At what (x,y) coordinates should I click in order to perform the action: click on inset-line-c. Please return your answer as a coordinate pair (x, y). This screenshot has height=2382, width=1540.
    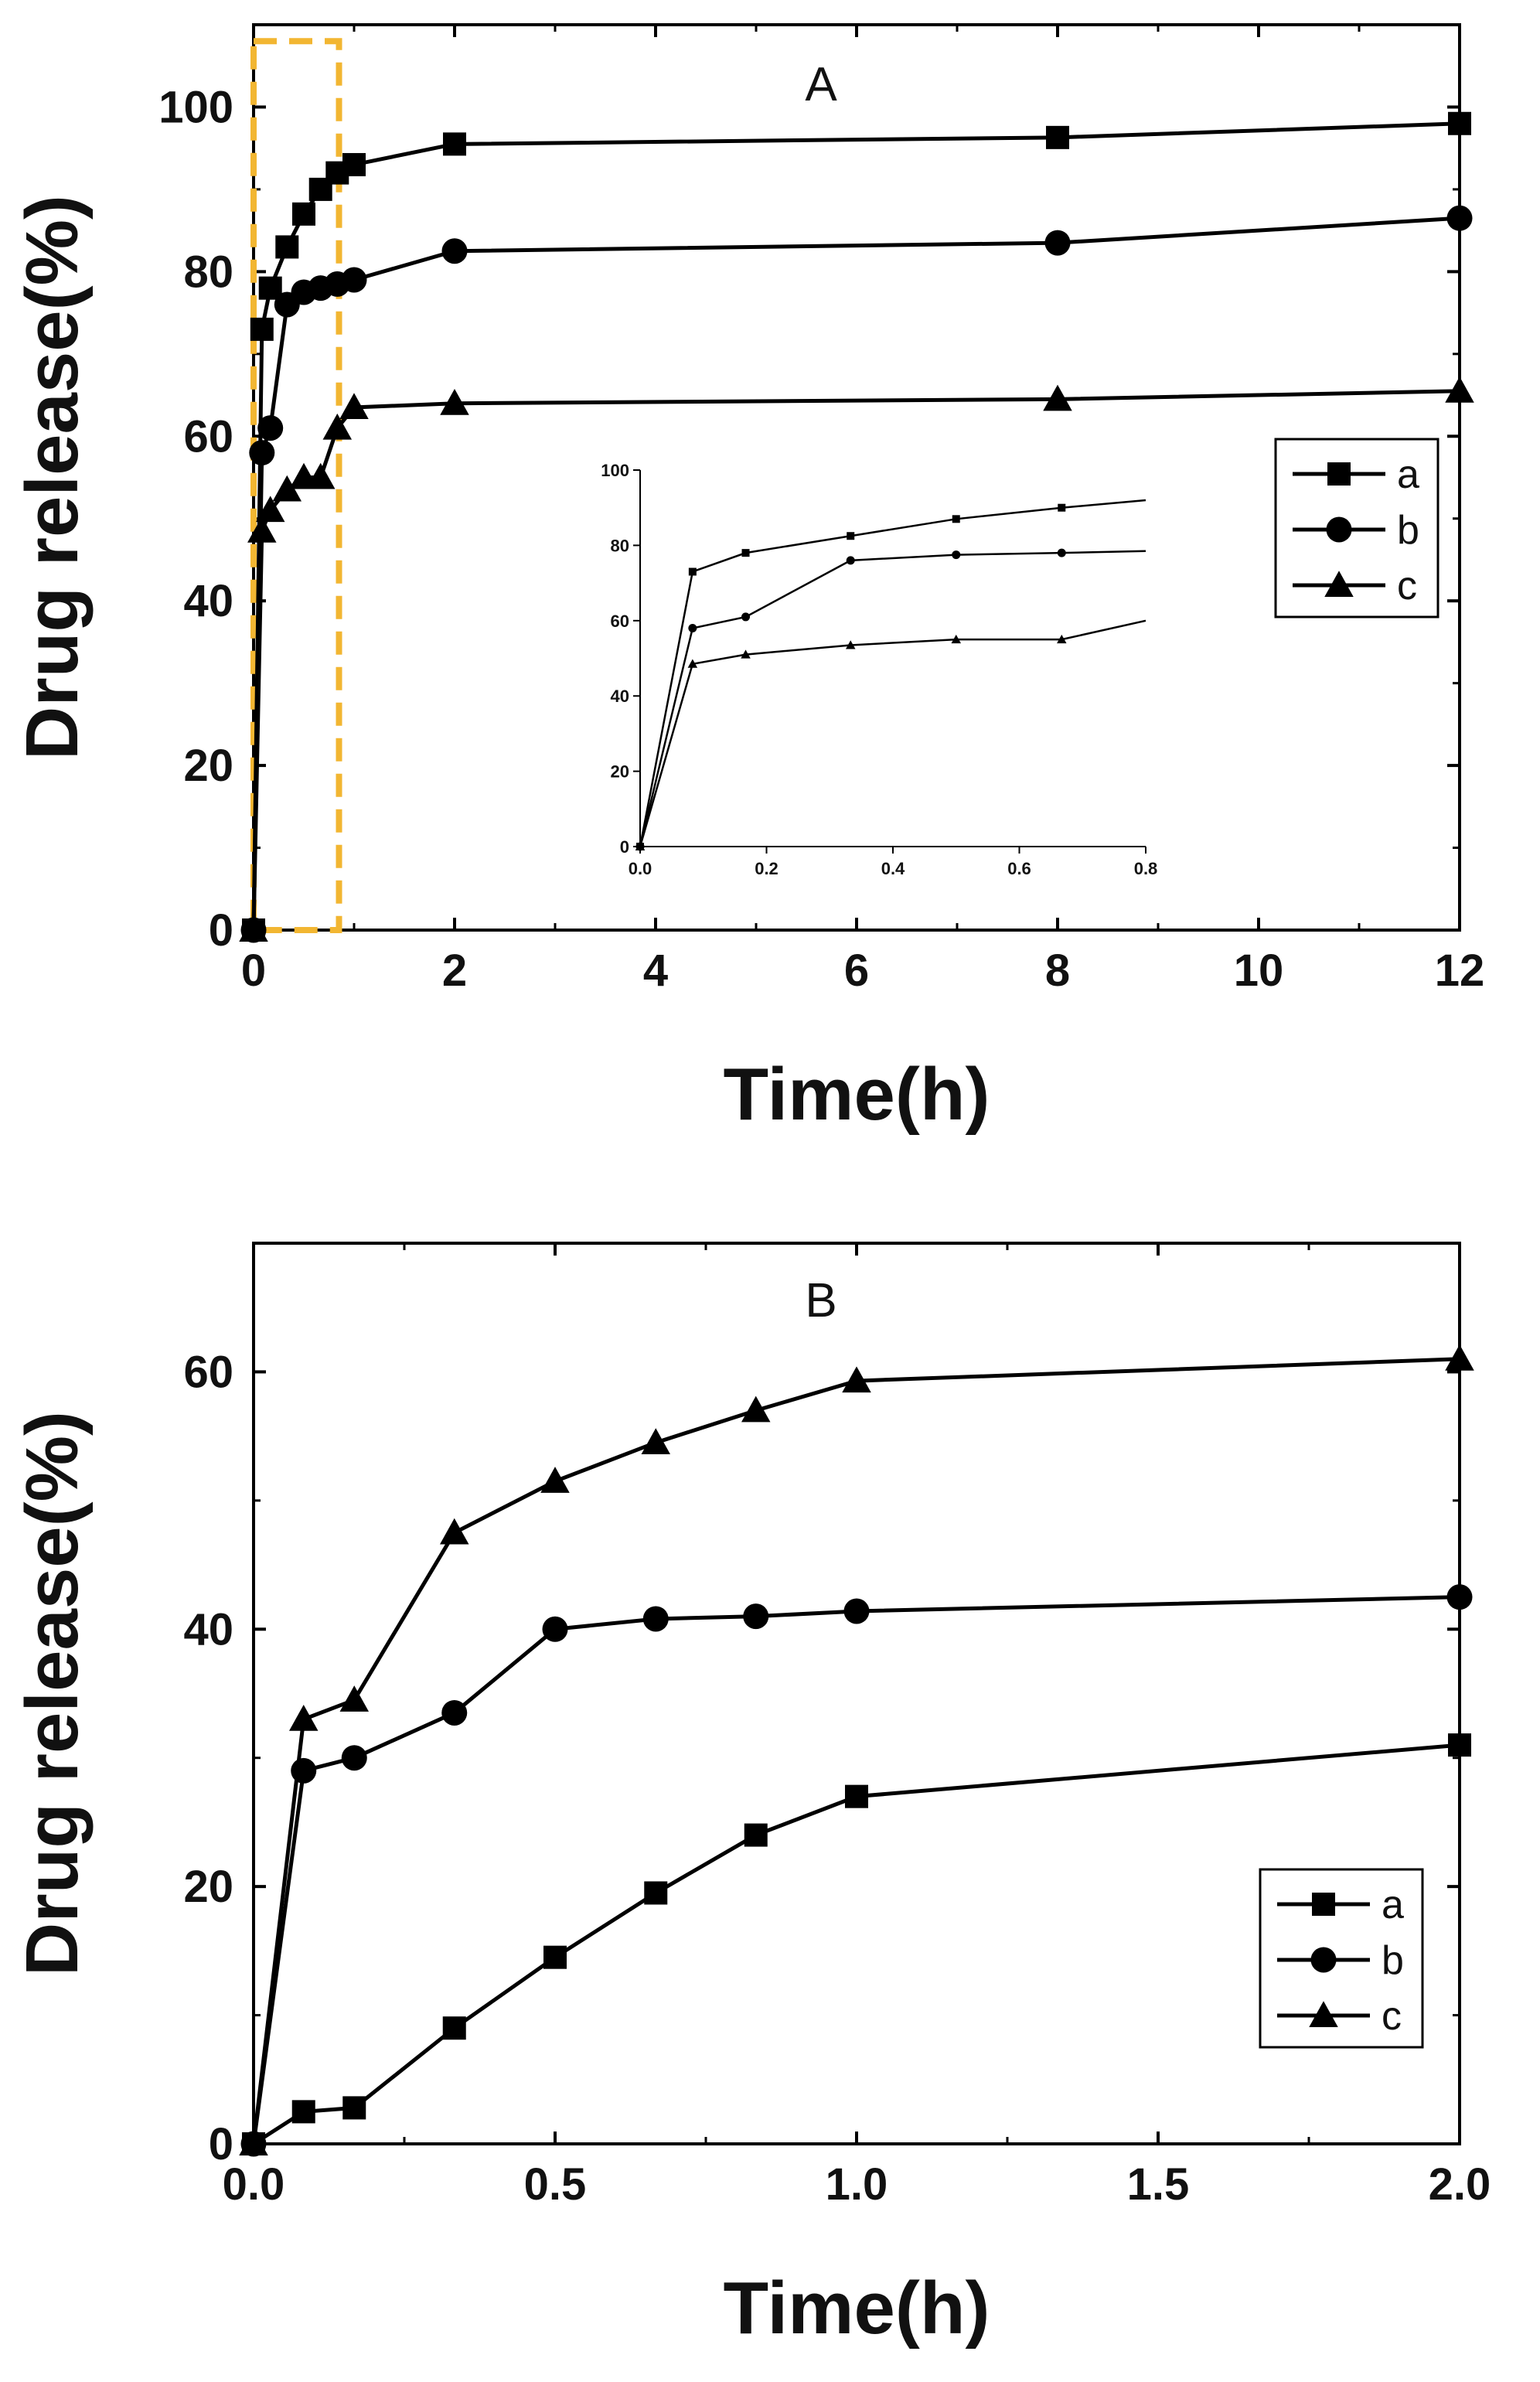
    Looking at the image, I should click on (892, 733).